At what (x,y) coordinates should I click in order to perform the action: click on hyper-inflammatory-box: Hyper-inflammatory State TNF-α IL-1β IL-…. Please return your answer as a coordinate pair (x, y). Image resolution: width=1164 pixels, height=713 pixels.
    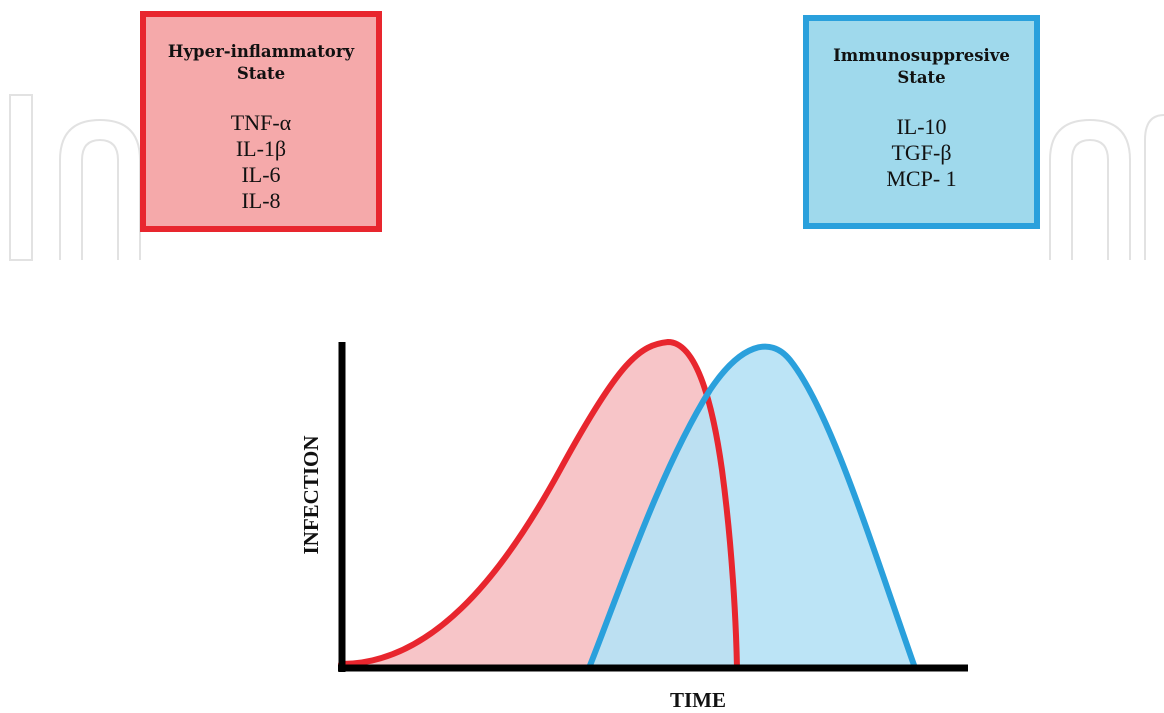
    Looking at the image, I should click on (261, 121).